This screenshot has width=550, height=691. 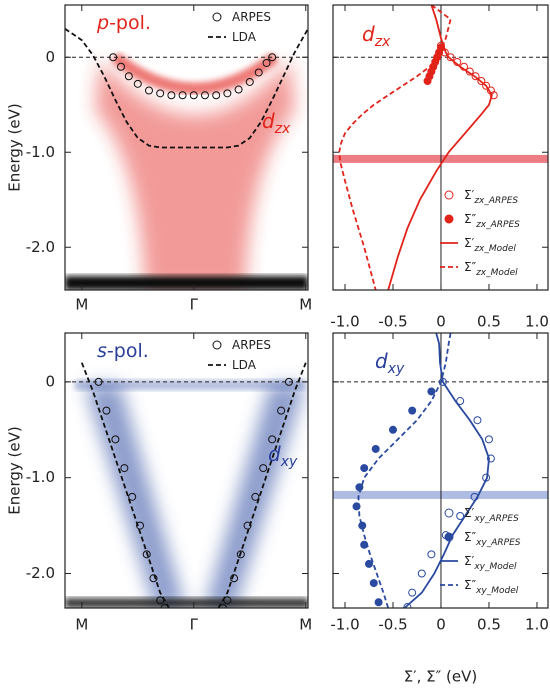 I want to click on legend-label: ARPES, so click(x=251, y=17).